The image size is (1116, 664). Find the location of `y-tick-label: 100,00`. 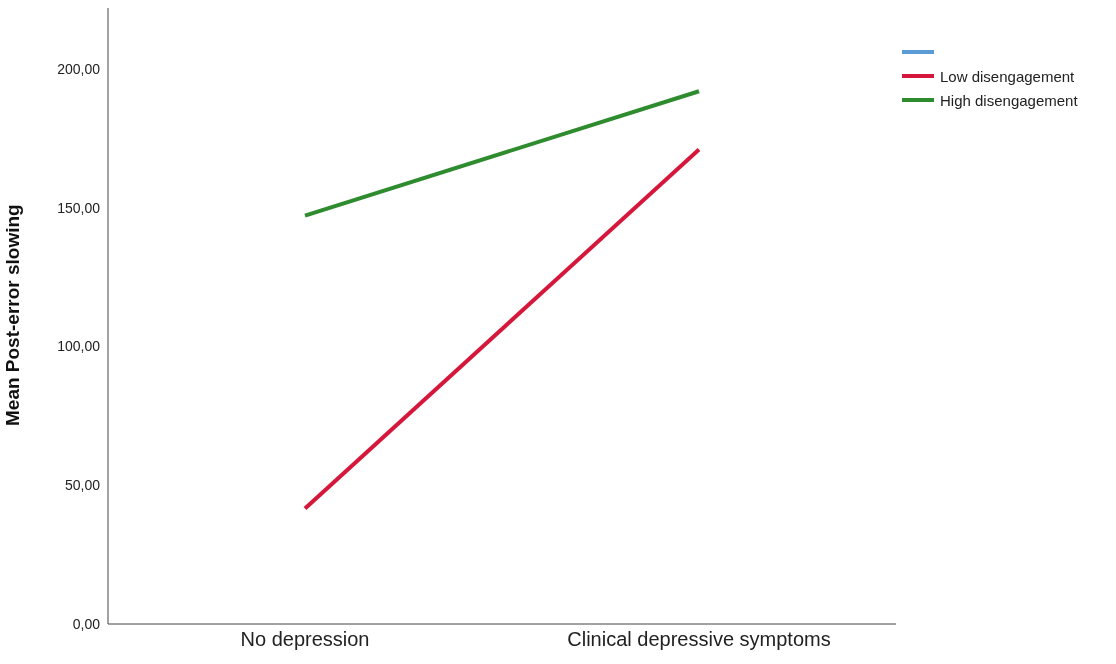

y-tick-label: 100,00 is located at coordinates (79, 346).